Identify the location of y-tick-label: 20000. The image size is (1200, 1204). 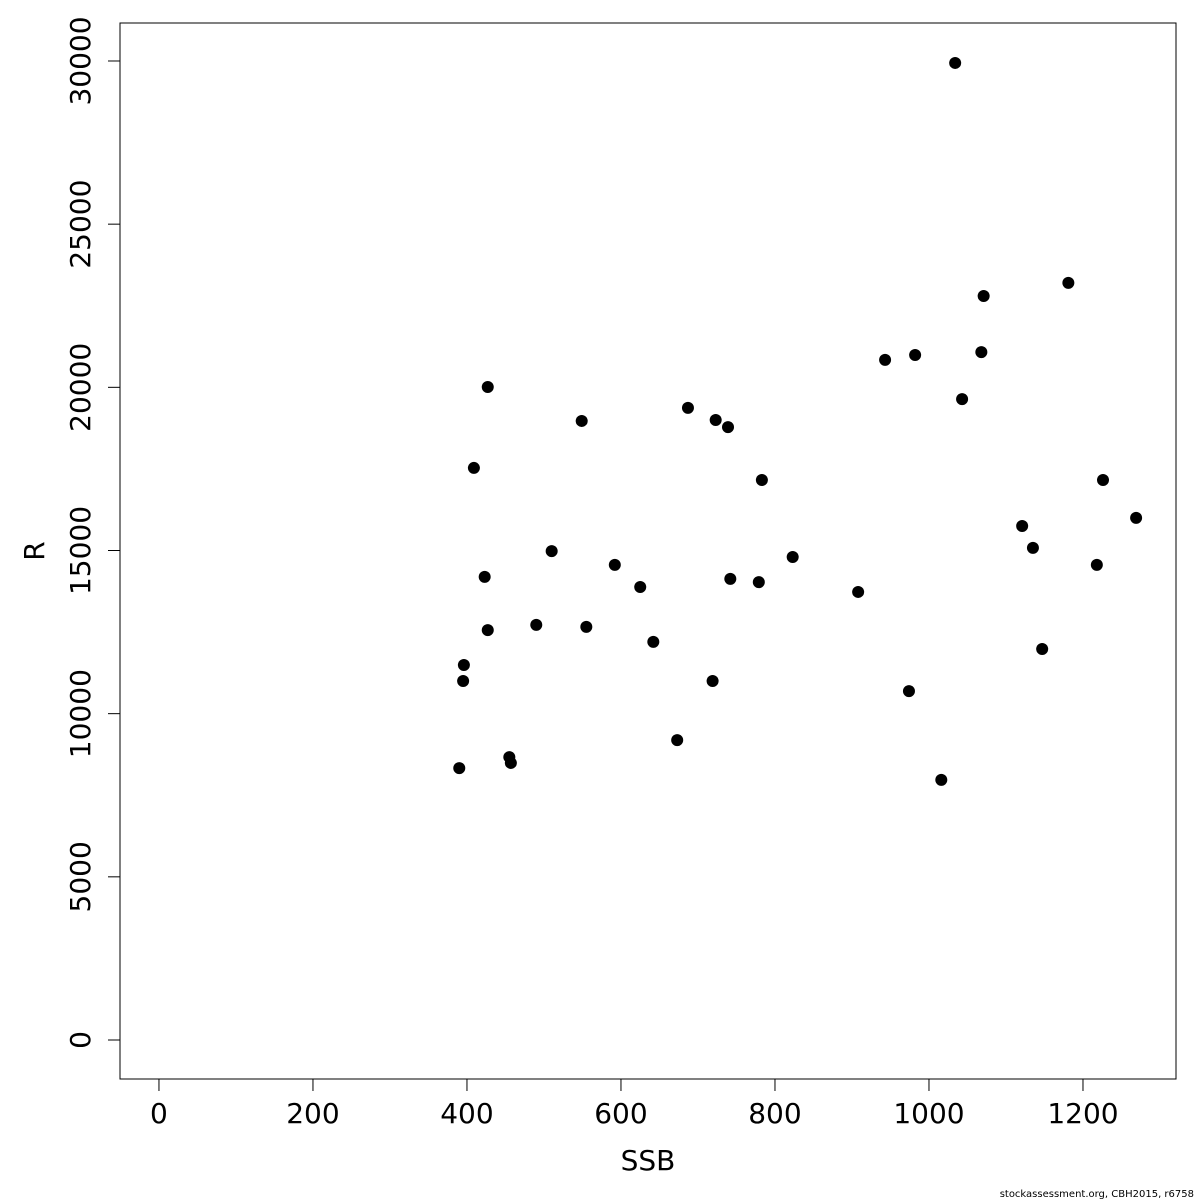
(80, 387).